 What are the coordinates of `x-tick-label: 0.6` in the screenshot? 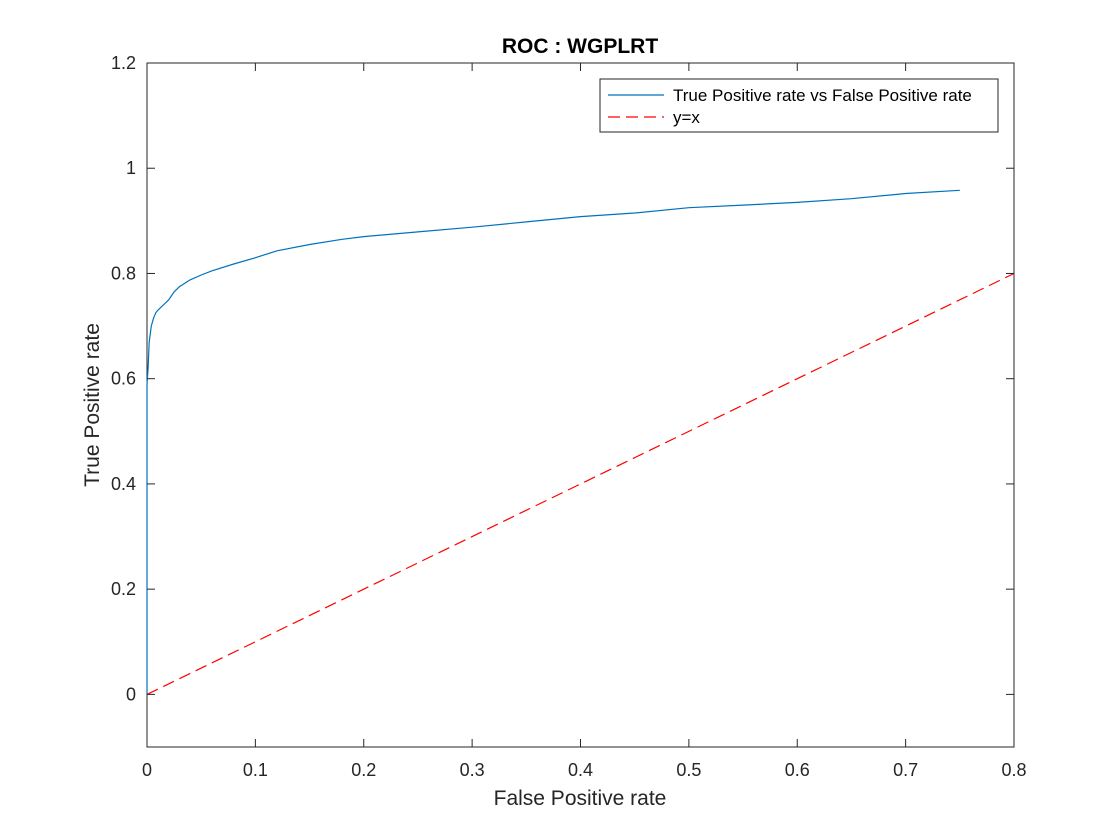 It's located at (797, 770).